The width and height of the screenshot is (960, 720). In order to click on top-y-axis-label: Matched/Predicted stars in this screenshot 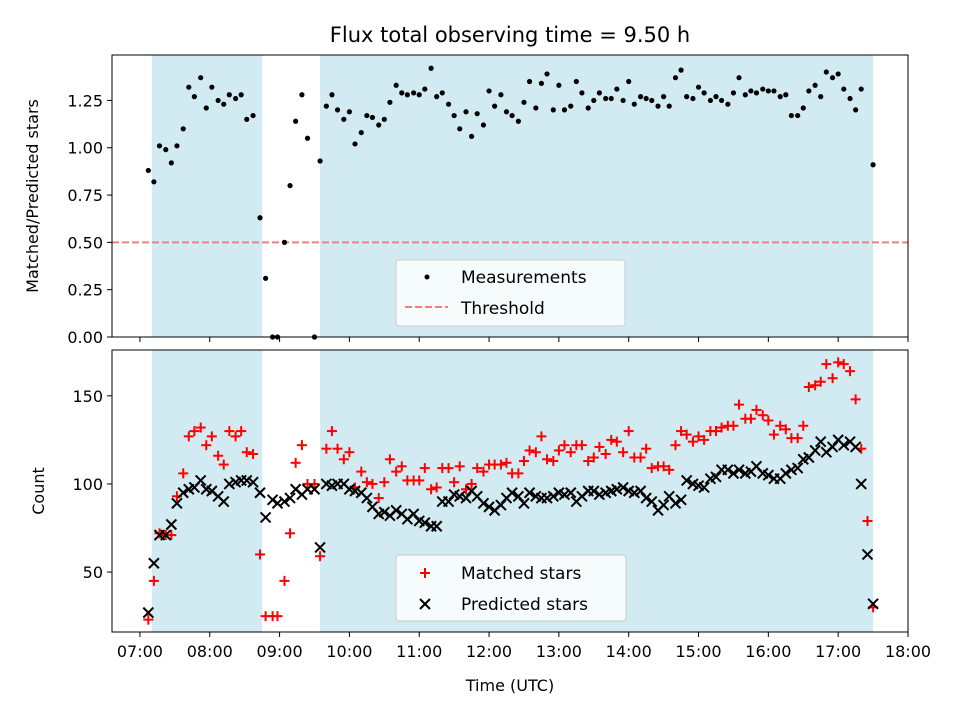, I will do `click(32, 196)`.